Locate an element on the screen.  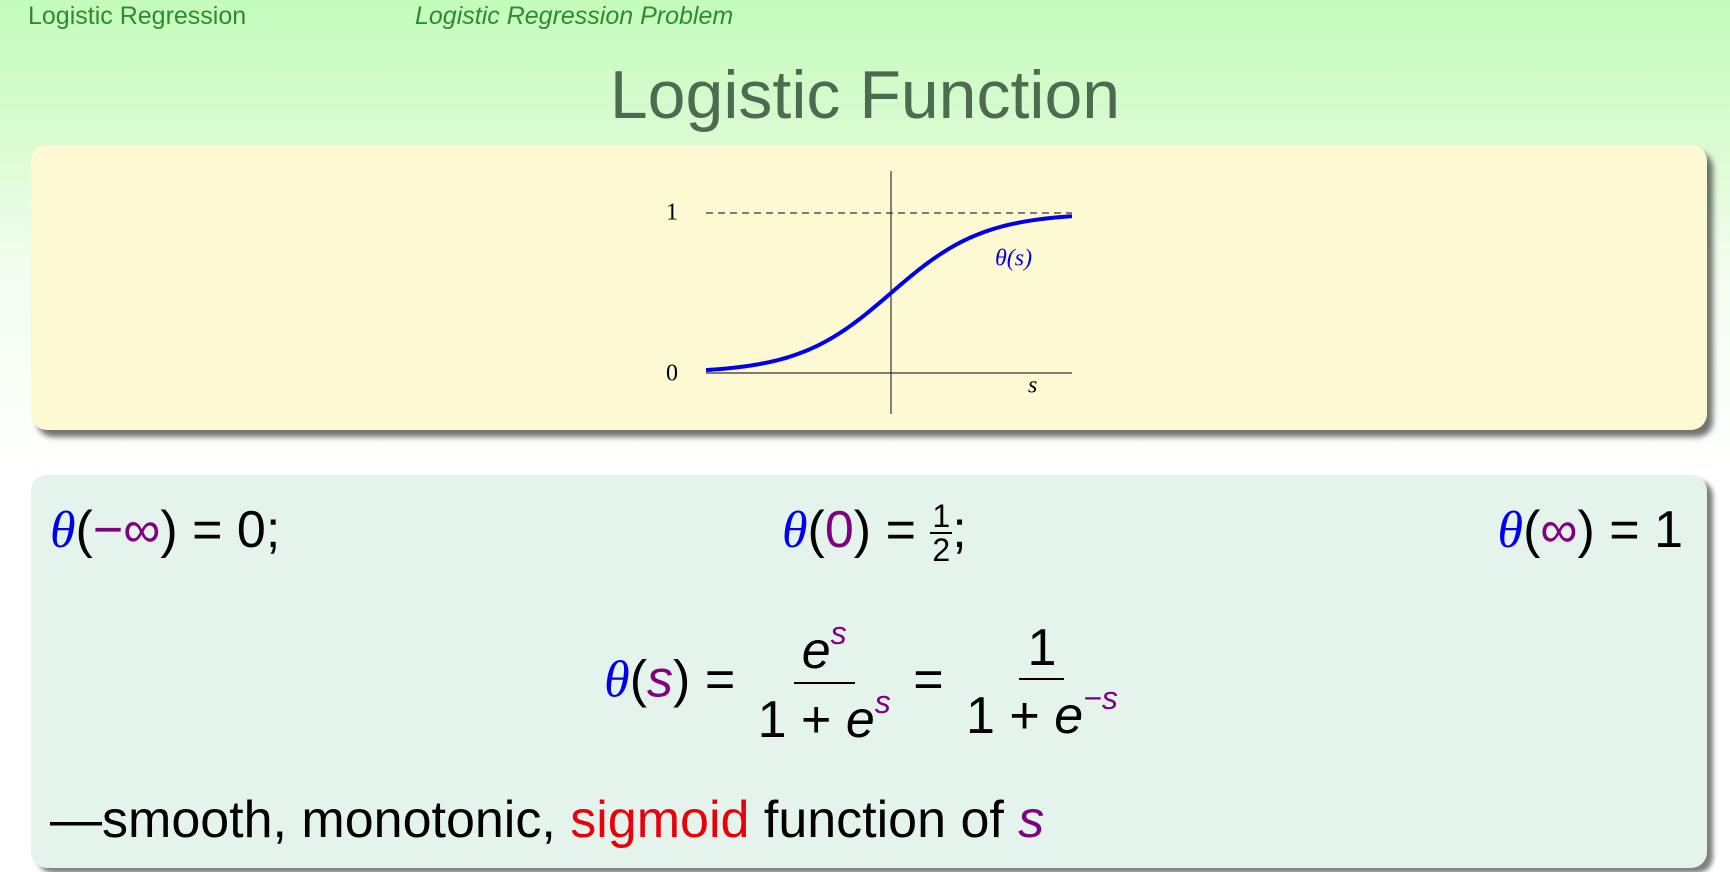
caption-highlight: sigmoid is located at coordinates (660, 820).